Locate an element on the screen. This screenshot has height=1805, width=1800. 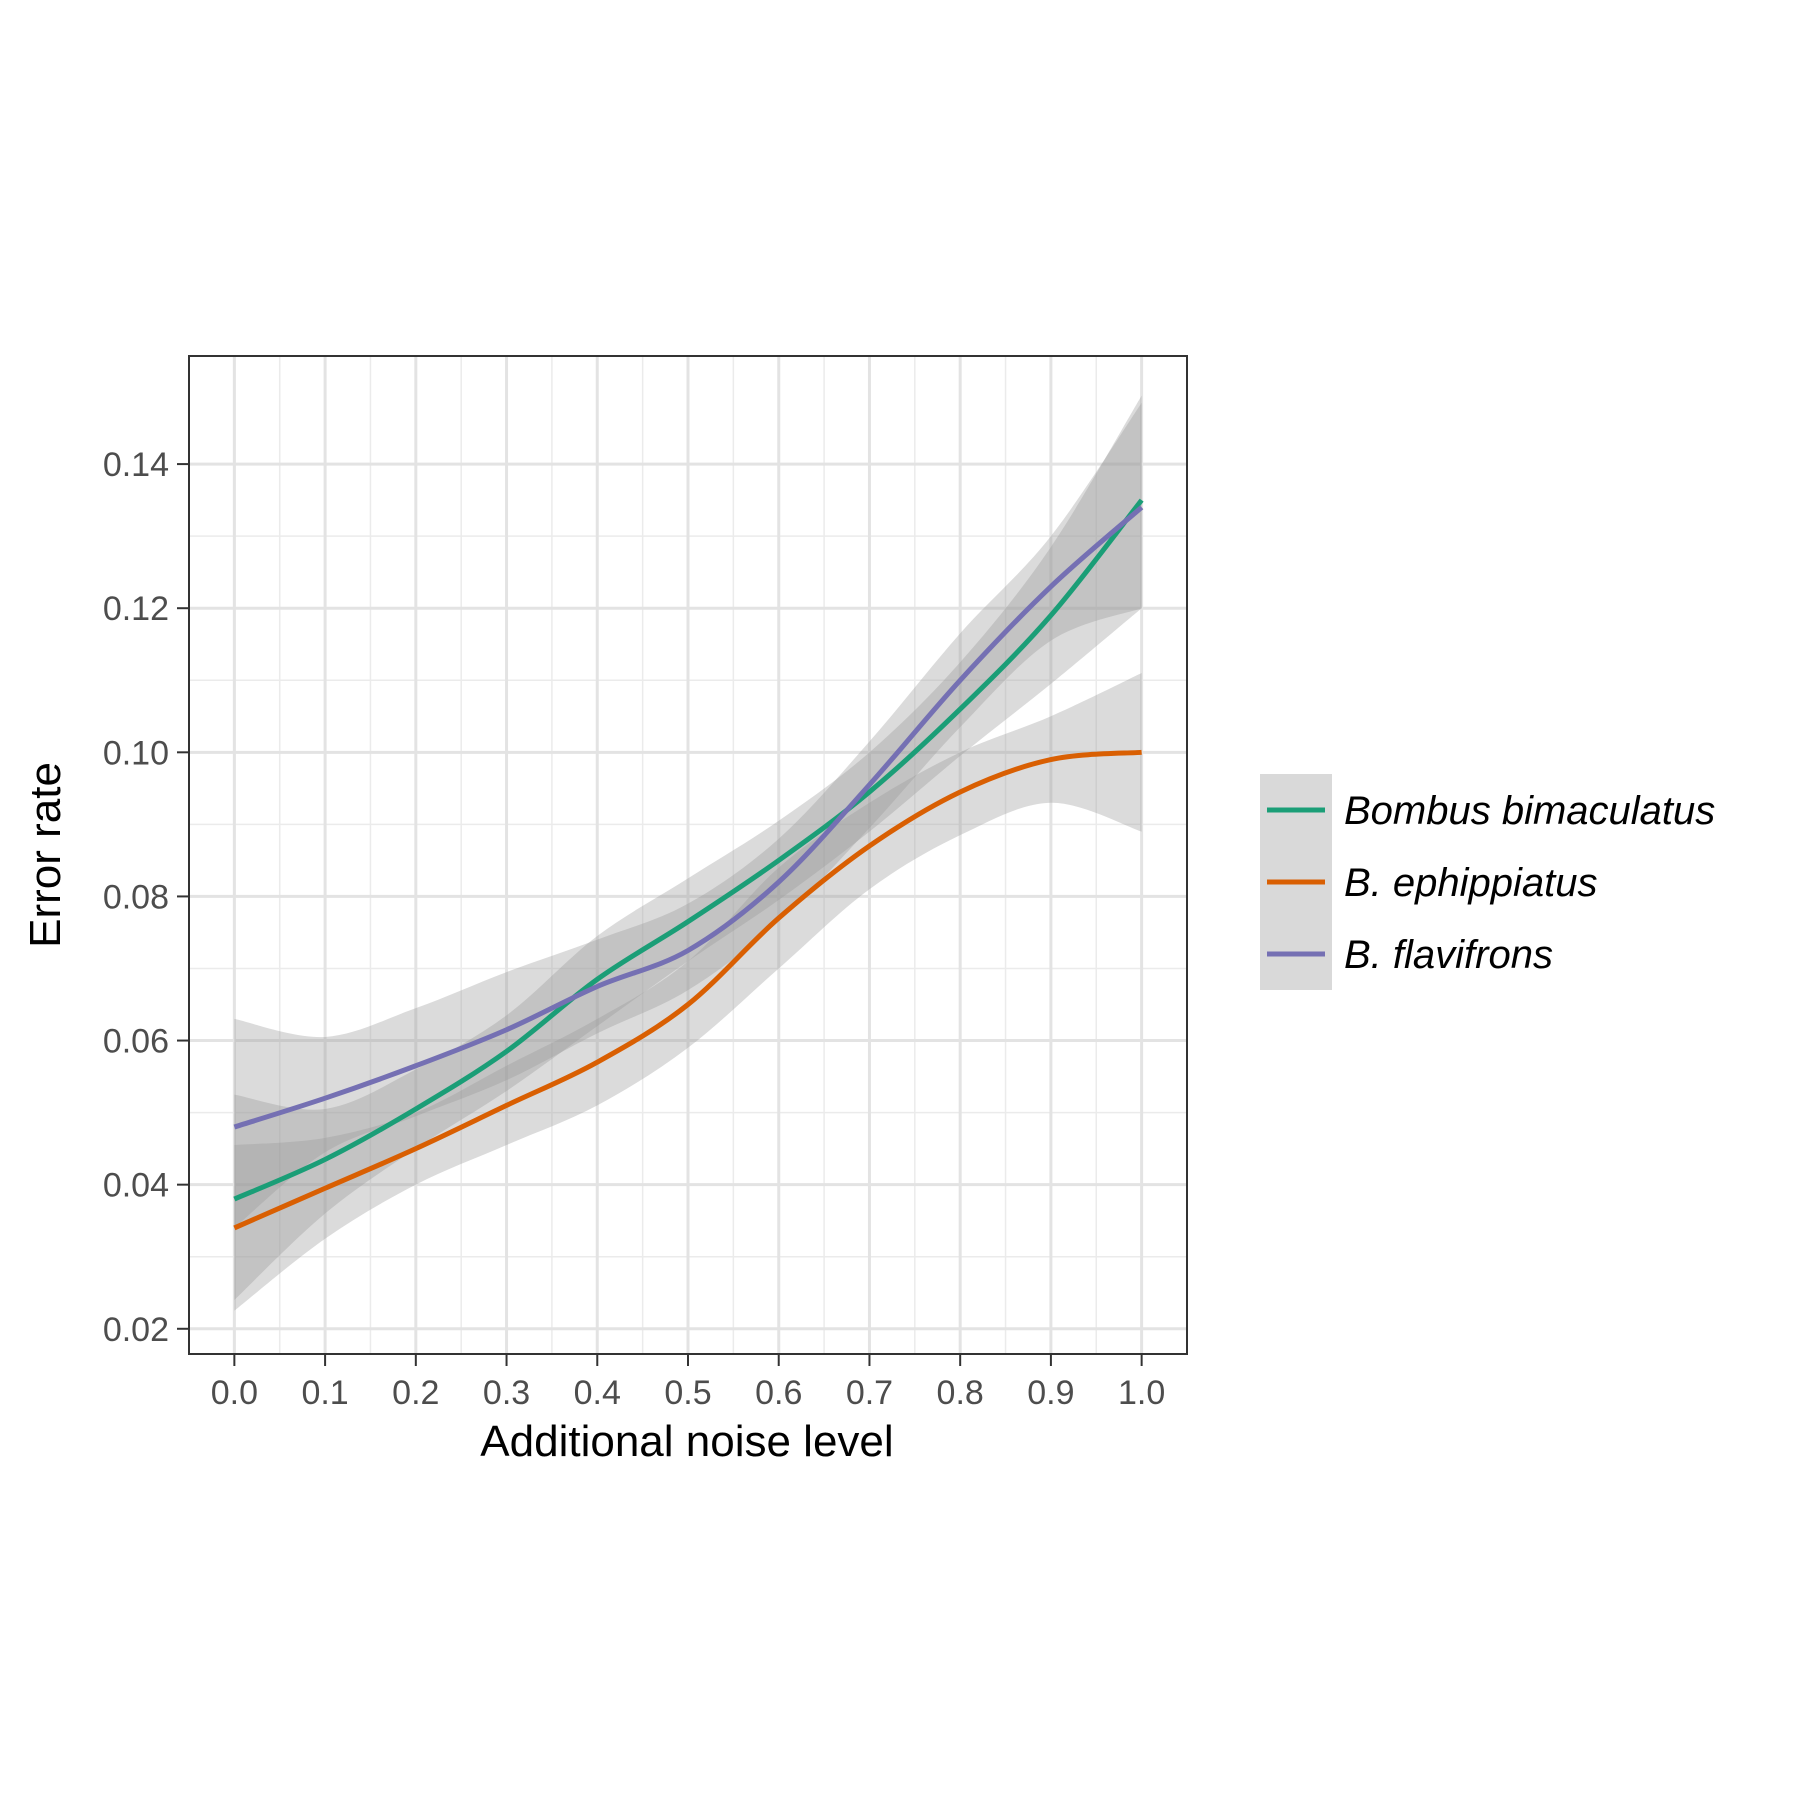
x-tick-label: 0.0 is located at coordinates (234, 1393).